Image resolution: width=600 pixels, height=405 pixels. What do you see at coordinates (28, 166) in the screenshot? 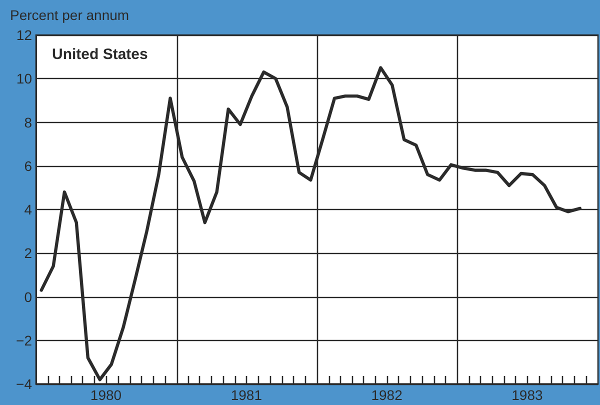
I see `y-tick-label: 6` at bounding box center [28, 166].